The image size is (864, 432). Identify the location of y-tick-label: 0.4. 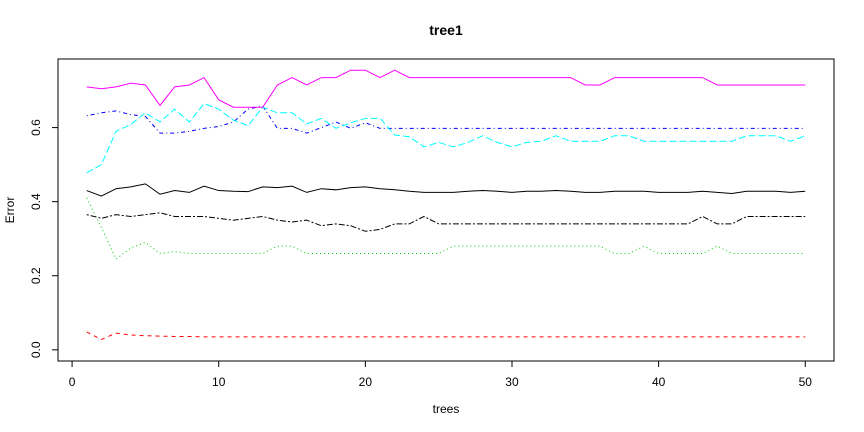
(36, 201).